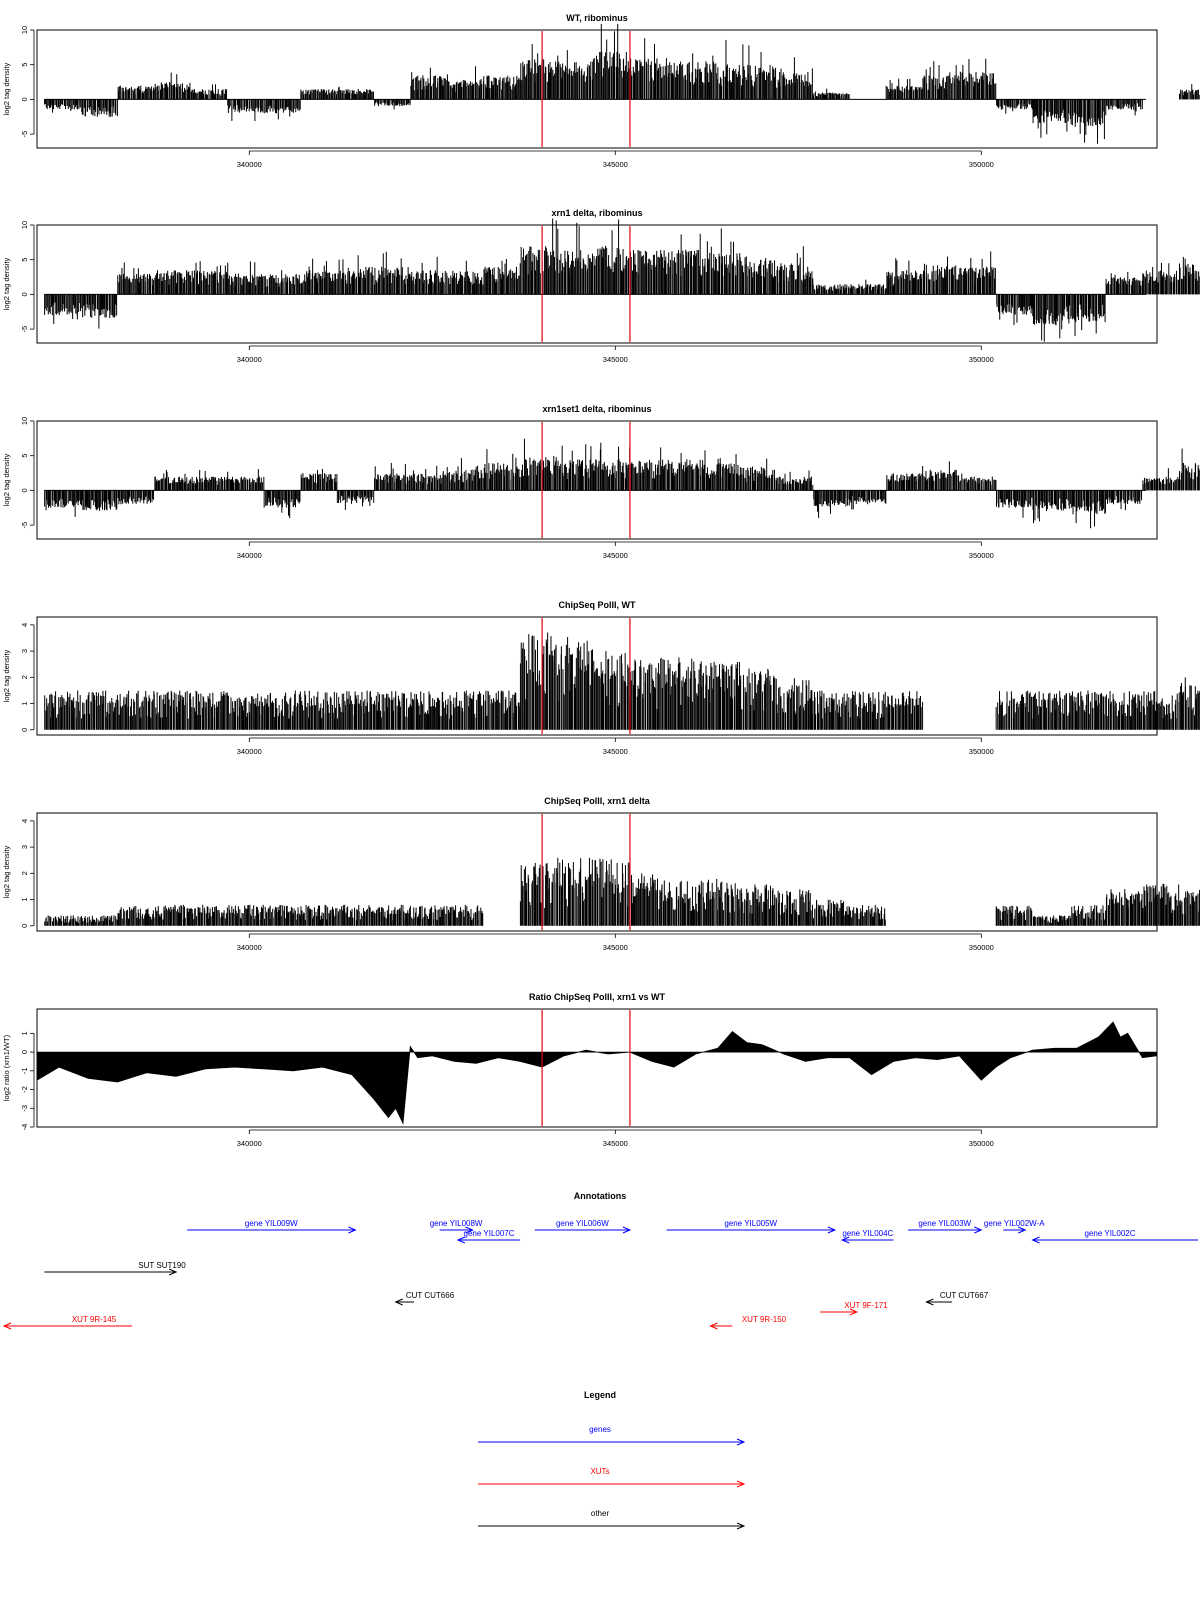  I want to click on y-tick-label: 0, so click(24, 99).